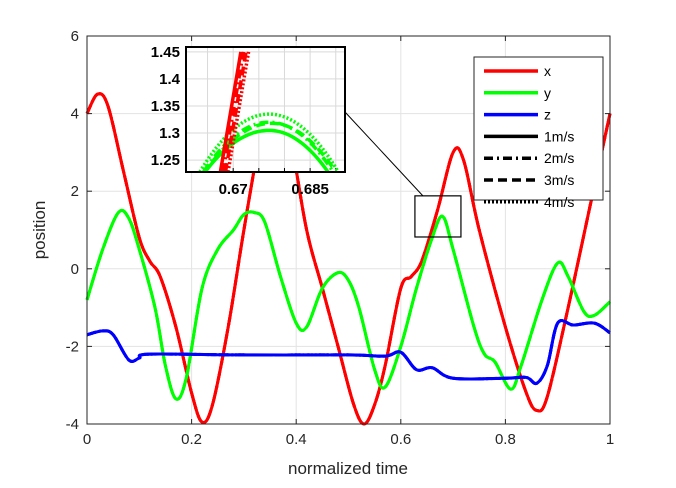 The height and width of the screenshot is (488, 676). I want to click on legend: xyz 1m/s 2m/s 3m/s 4m/s, so click(538, 133).